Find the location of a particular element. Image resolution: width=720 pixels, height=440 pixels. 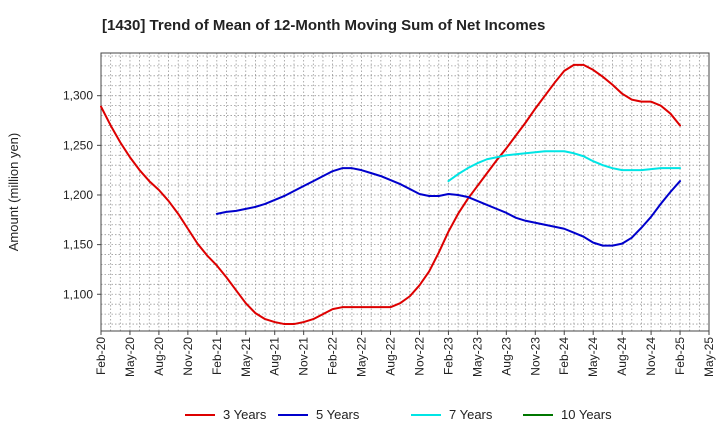

y-tick-label: 1,200 is located at coordinates (78, 195).